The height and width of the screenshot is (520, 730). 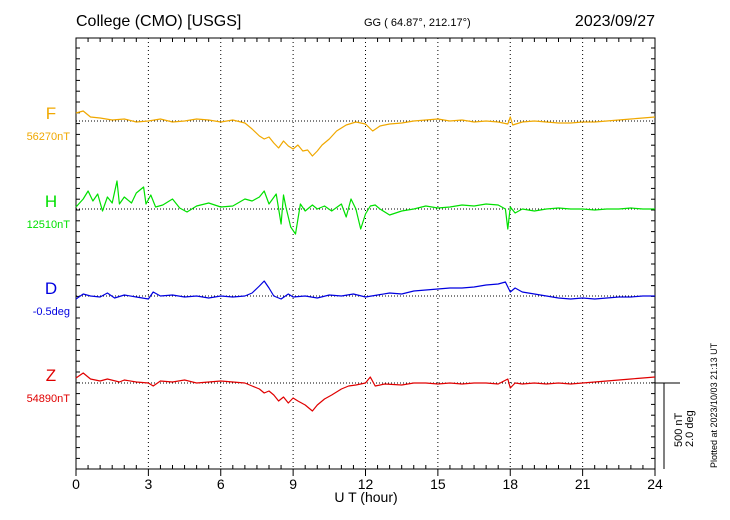 What do you see at coordinates (158, 21) in the screenshot?
I see `station-title: College (CMO) [USGS]` at bounding box center [158, 21].